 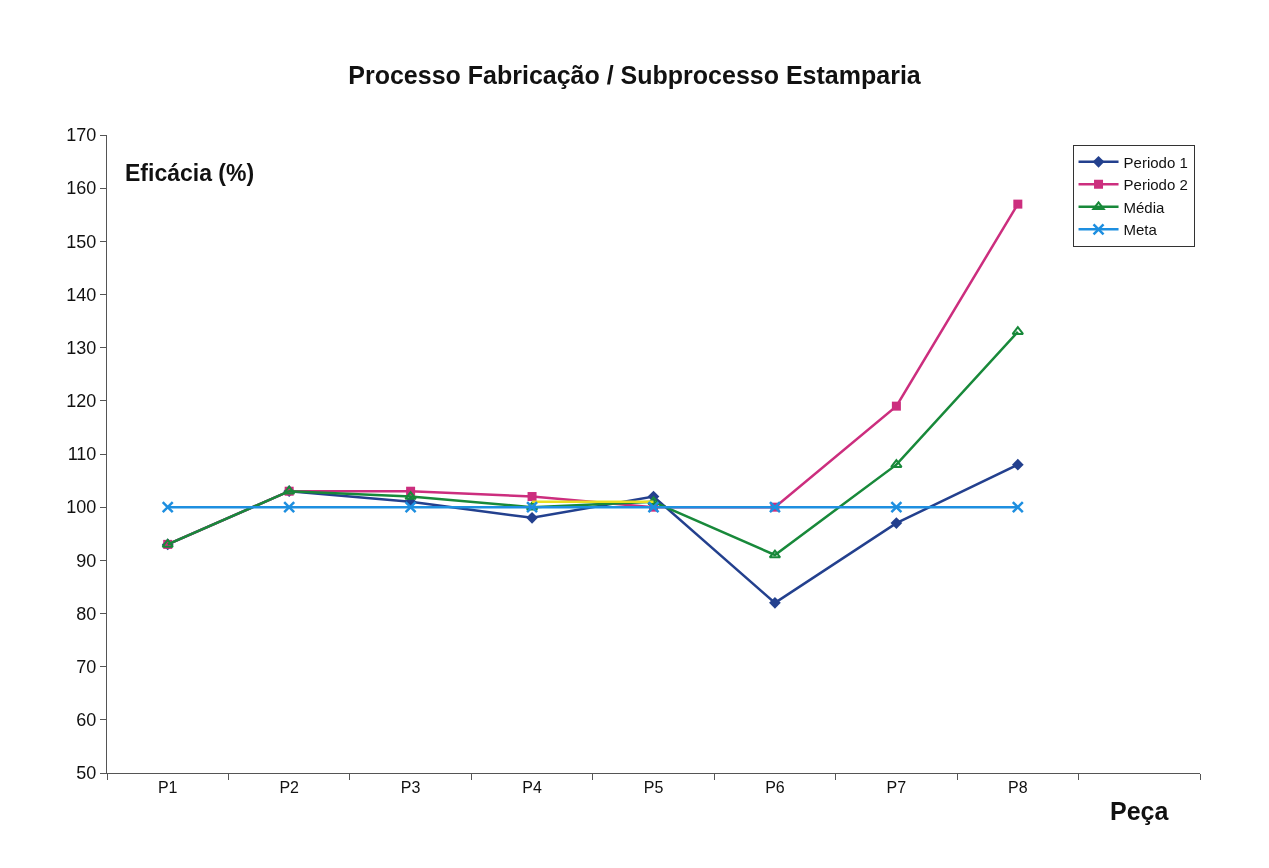 What do you see at coordinates (190, 173) in the screenshot?
I see `y-axis-title: Eficácia (%)` at bounding box center [190, 173].